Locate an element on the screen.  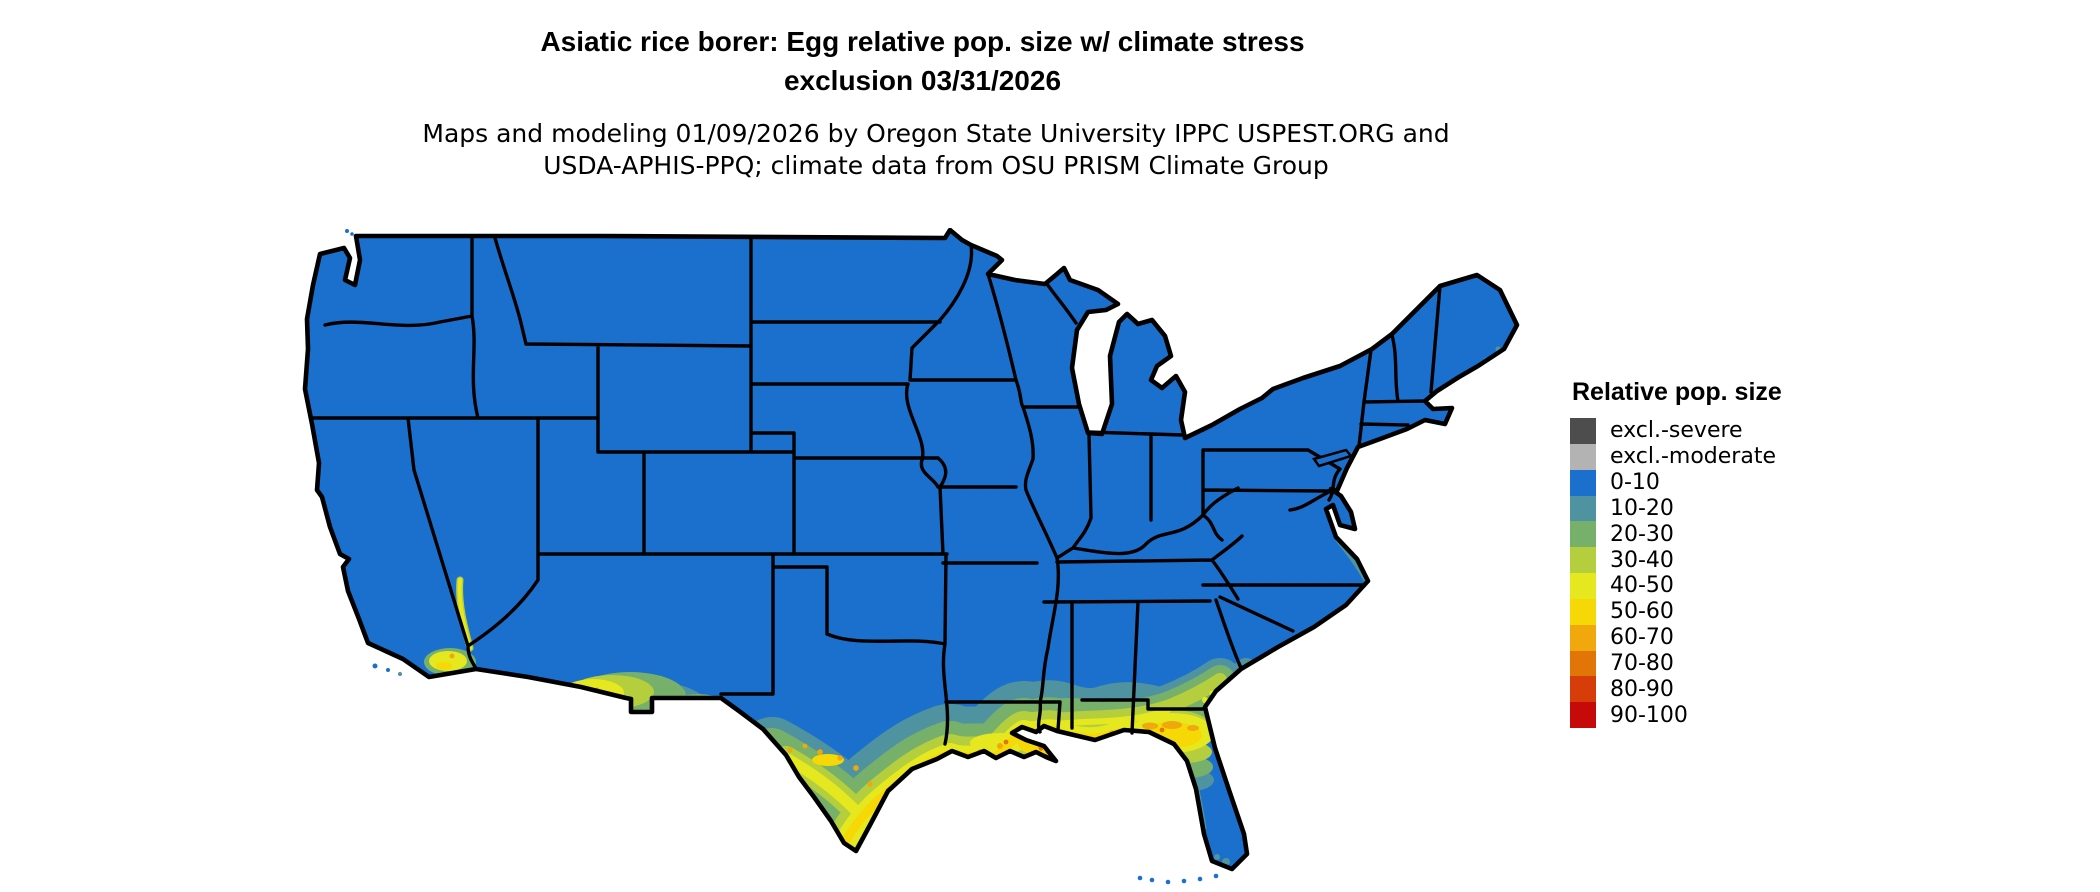
florida-keys is located at coordinates (1178, 879).